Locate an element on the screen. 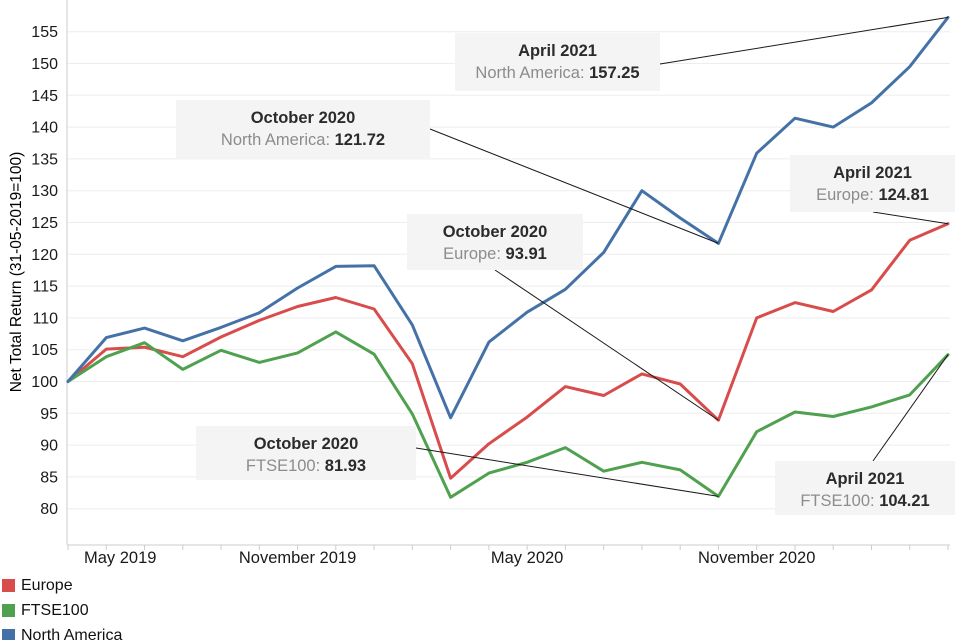 The width and height of the screenshot is (960, 640). annotation-value-line: FTSE100: 104.21 is located at coordinates (864, 501).